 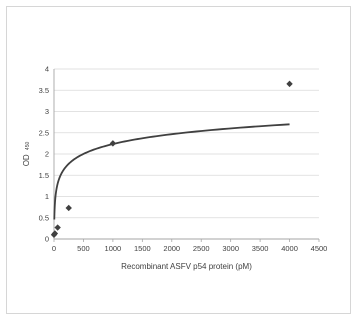 I want to click on y-axis-title: OD 450, so click(x=26, y=153).